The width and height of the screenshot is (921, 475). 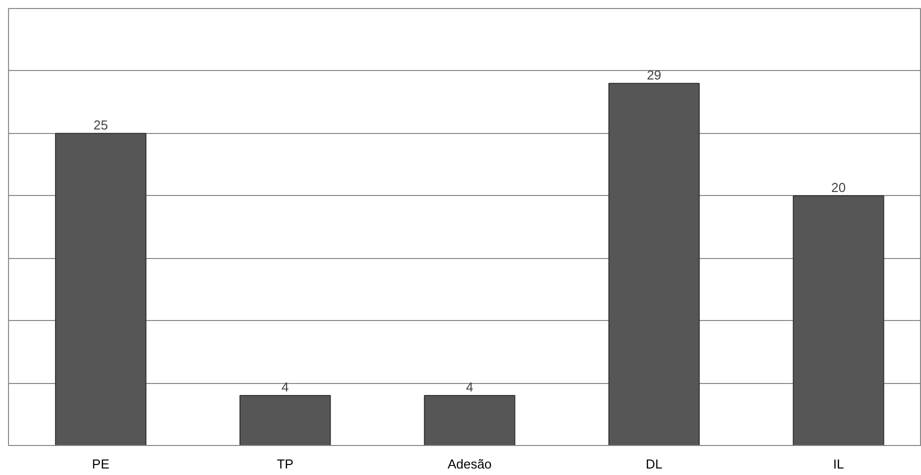 What do you see at coordinates (838, 187) in the screenshot?
I see `data-label: 20` at bounding box center [838, 187].